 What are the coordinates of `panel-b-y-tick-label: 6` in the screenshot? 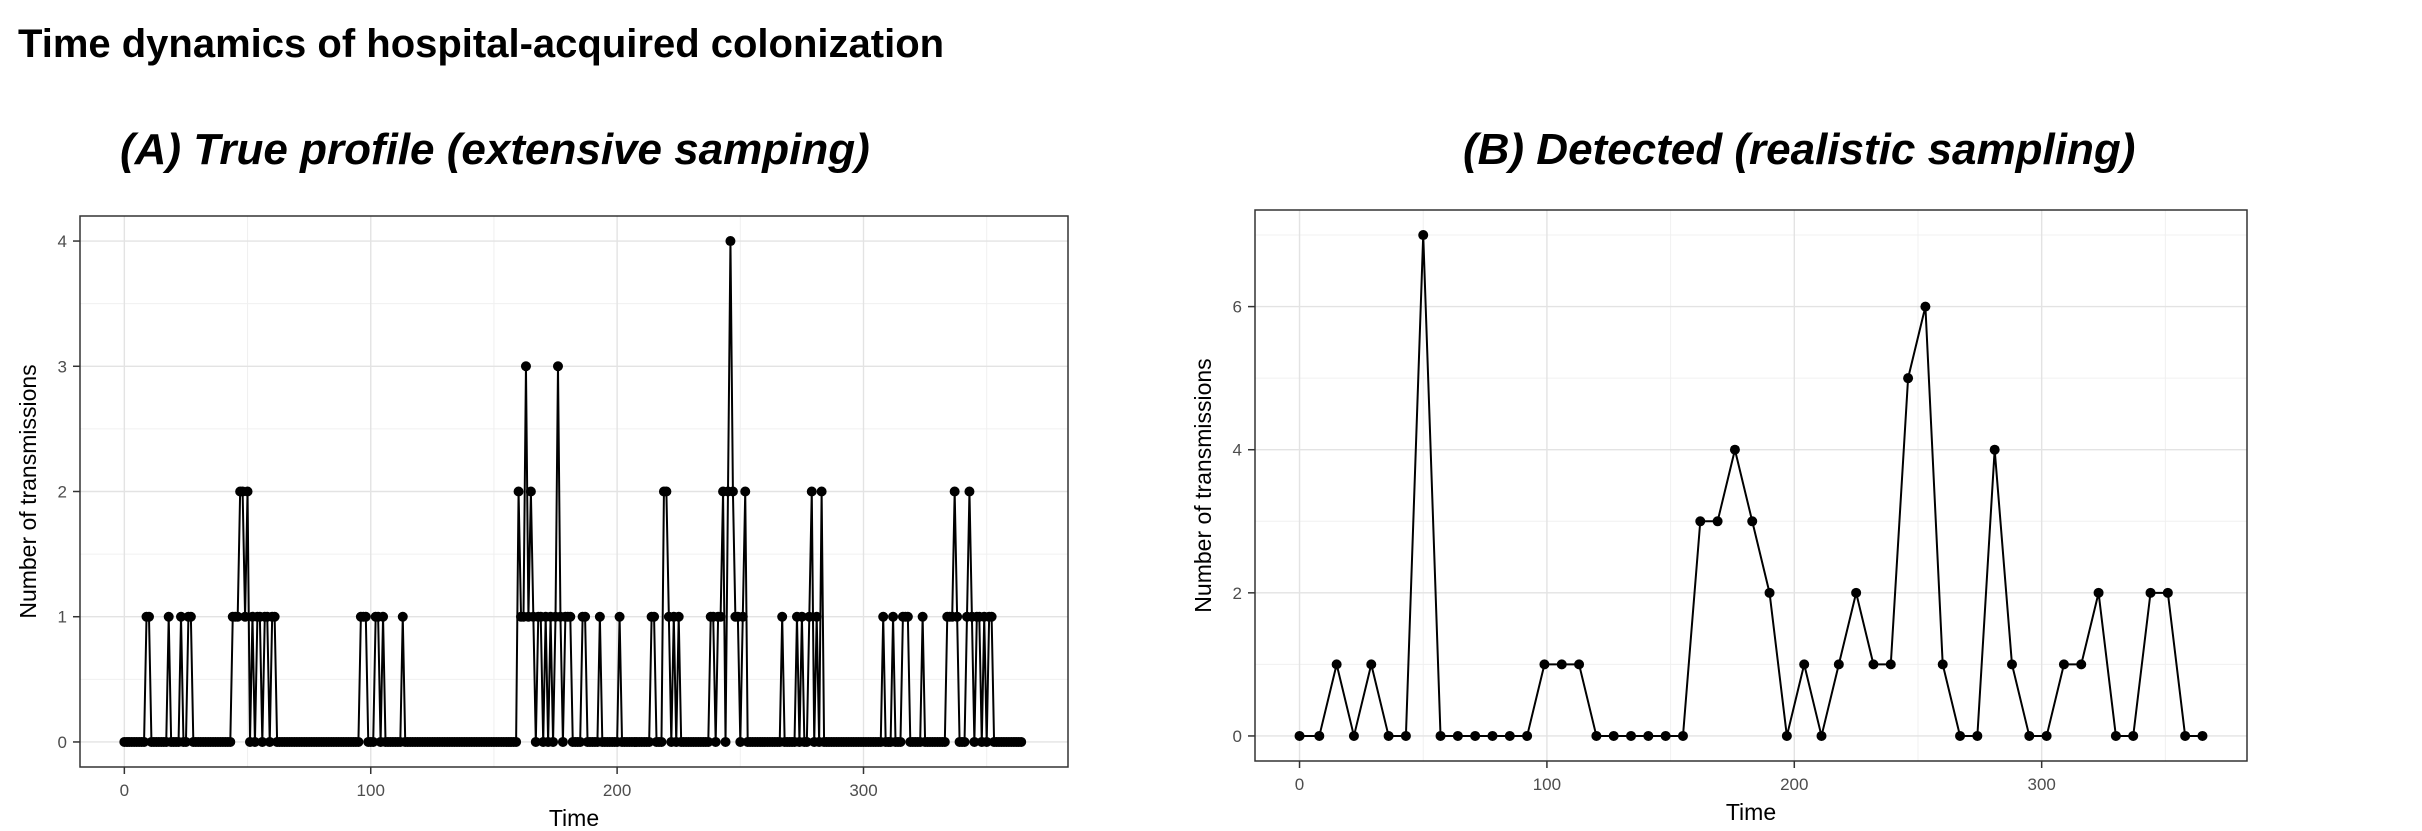 It's located at (1237, 307).